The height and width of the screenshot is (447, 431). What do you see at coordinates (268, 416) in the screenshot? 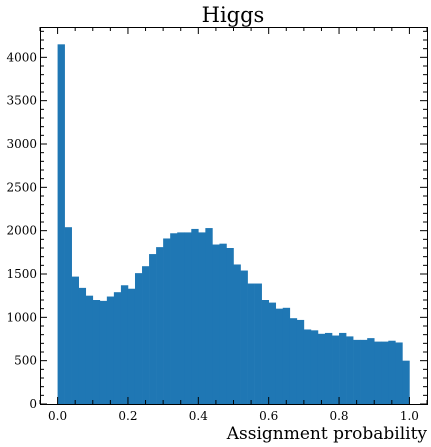
I see `x-tick-label: 0.6` at bounding box center [268, 416].